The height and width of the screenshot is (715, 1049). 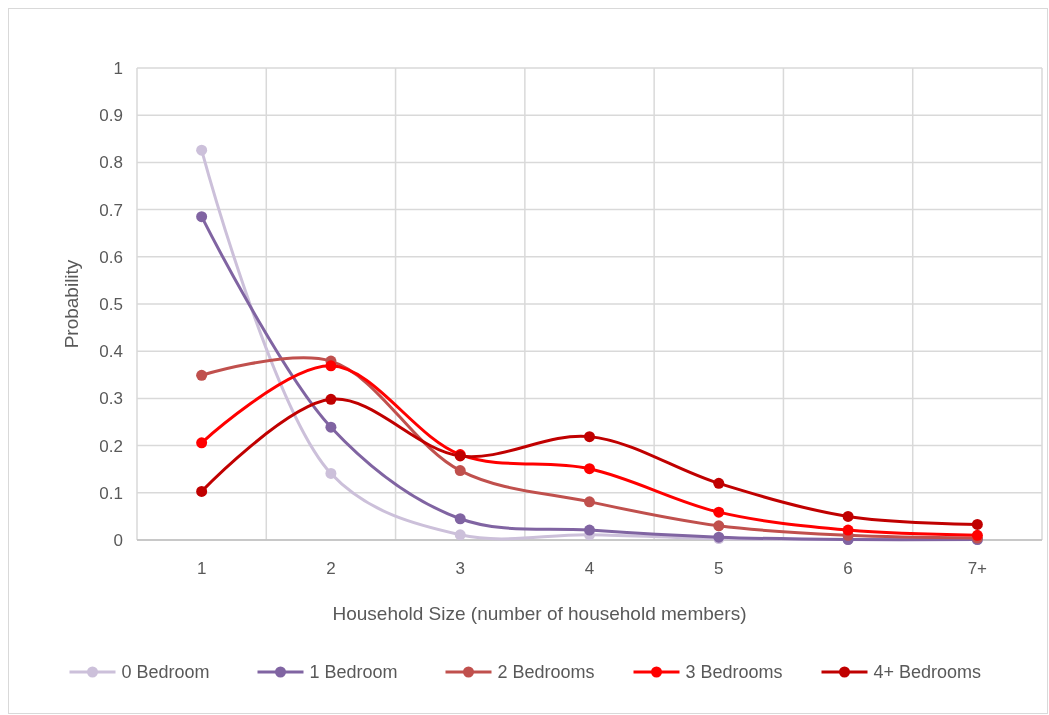 What do you see at coordinates (71, 304) in the screenshot?
I see `y-axis-title: Probability` at bounding box center [71, 304].